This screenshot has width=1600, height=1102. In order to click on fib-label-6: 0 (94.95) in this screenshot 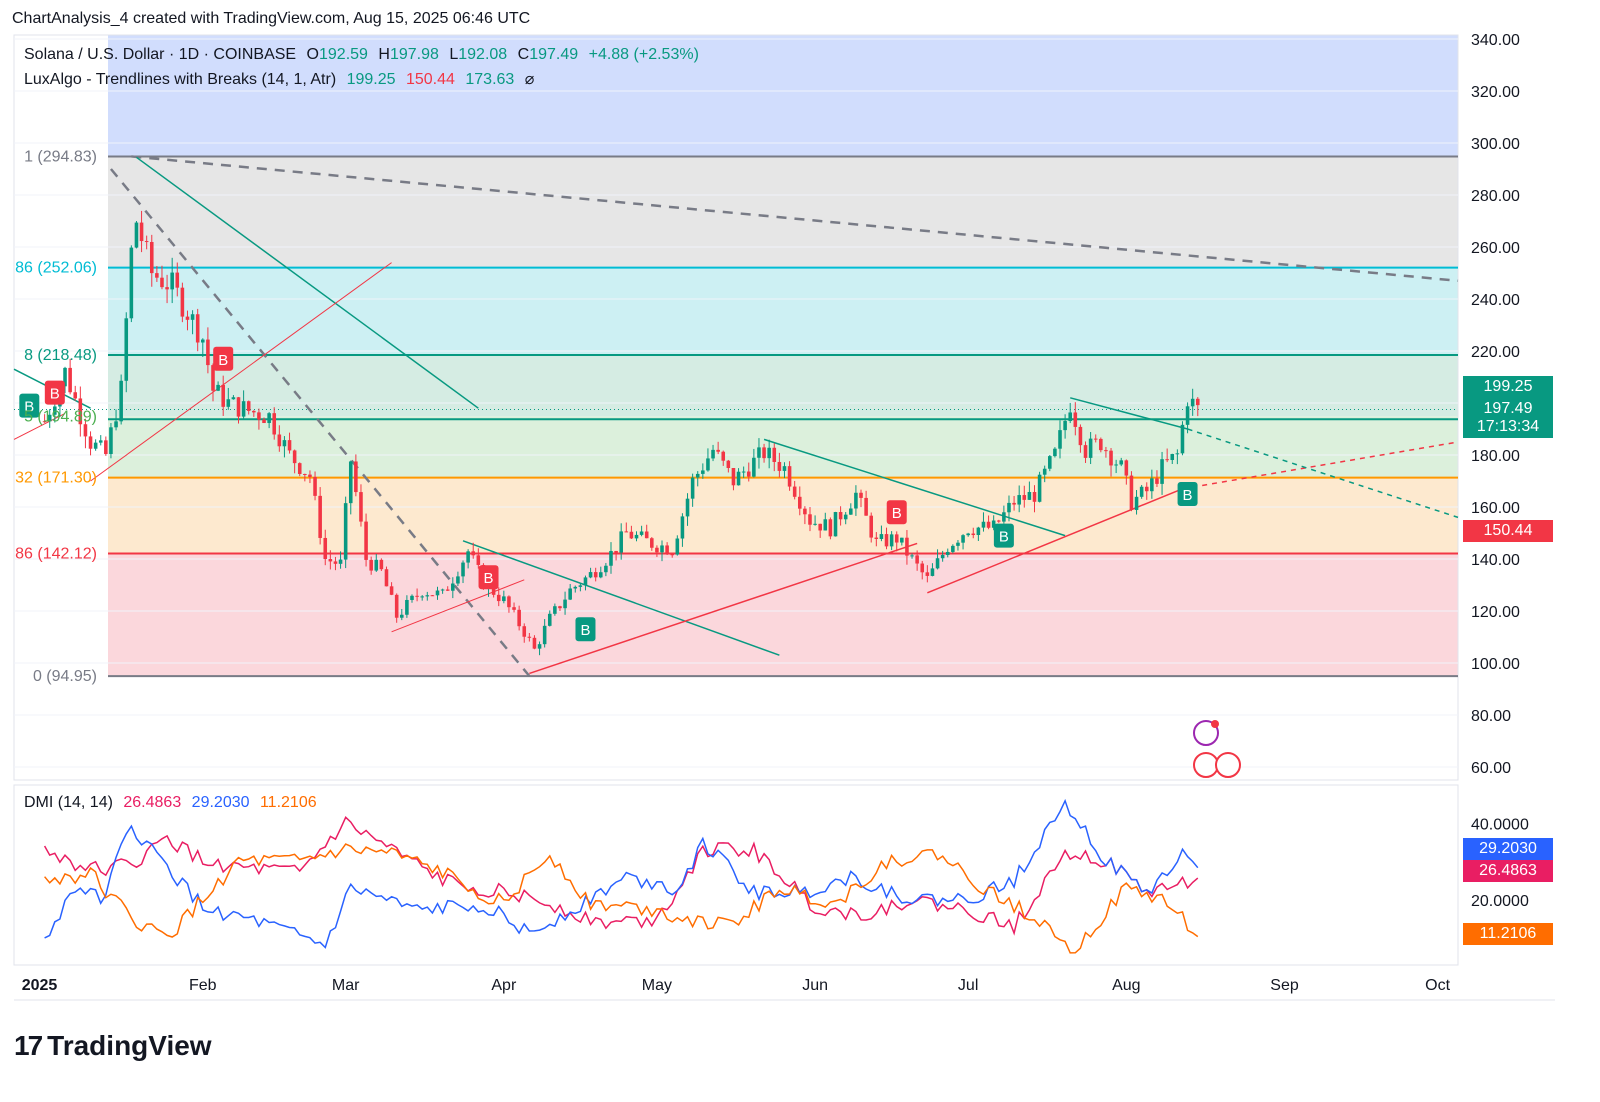, I will do `click(65, 676)`.